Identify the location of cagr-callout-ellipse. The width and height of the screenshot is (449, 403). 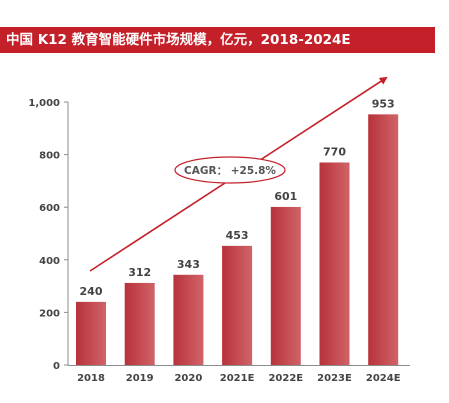
(230, 170).